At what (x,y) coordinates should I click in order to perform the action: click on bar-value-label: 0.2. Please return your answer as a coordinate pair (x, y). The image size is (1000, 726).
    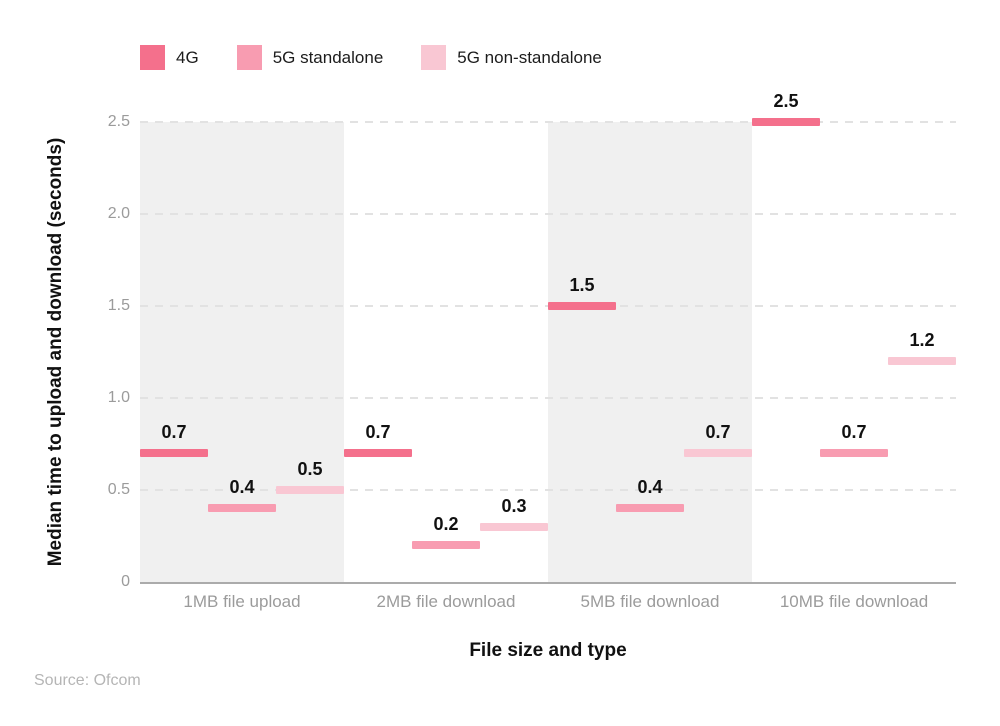
    Looking at the image, I should click on (446, 524).